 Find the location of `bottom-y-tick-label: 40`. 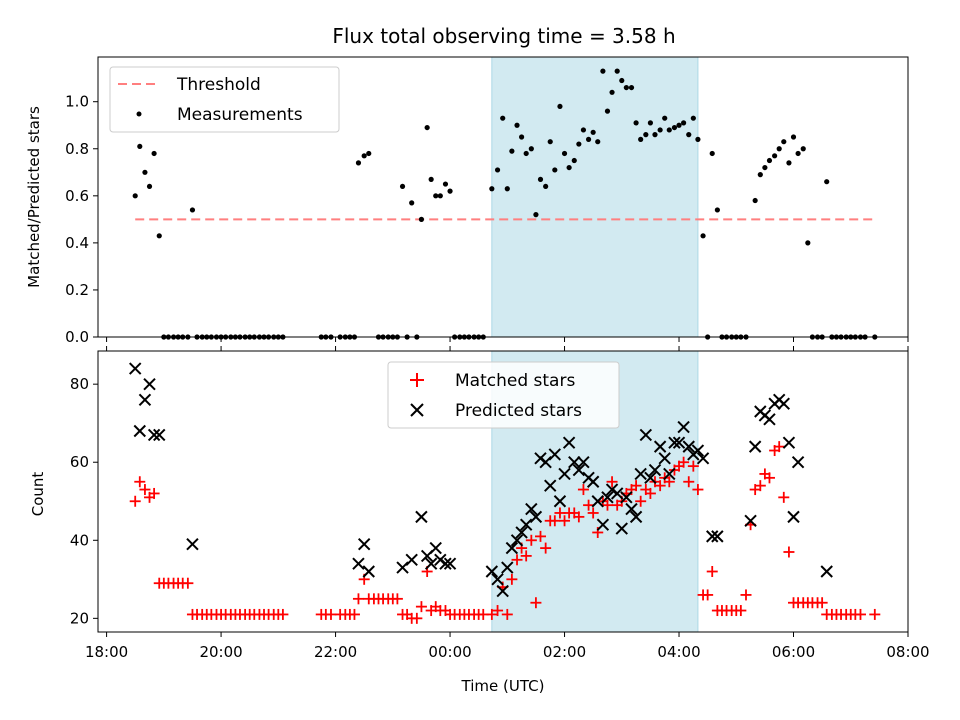

bottom-y-tick-label: 40 is located at coordinates (79, 540).